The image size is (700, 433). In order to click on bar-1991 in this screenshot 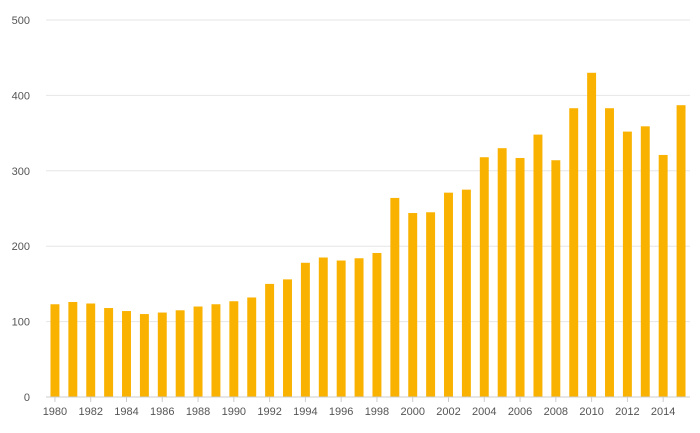, I will do `click(252, 347)`.